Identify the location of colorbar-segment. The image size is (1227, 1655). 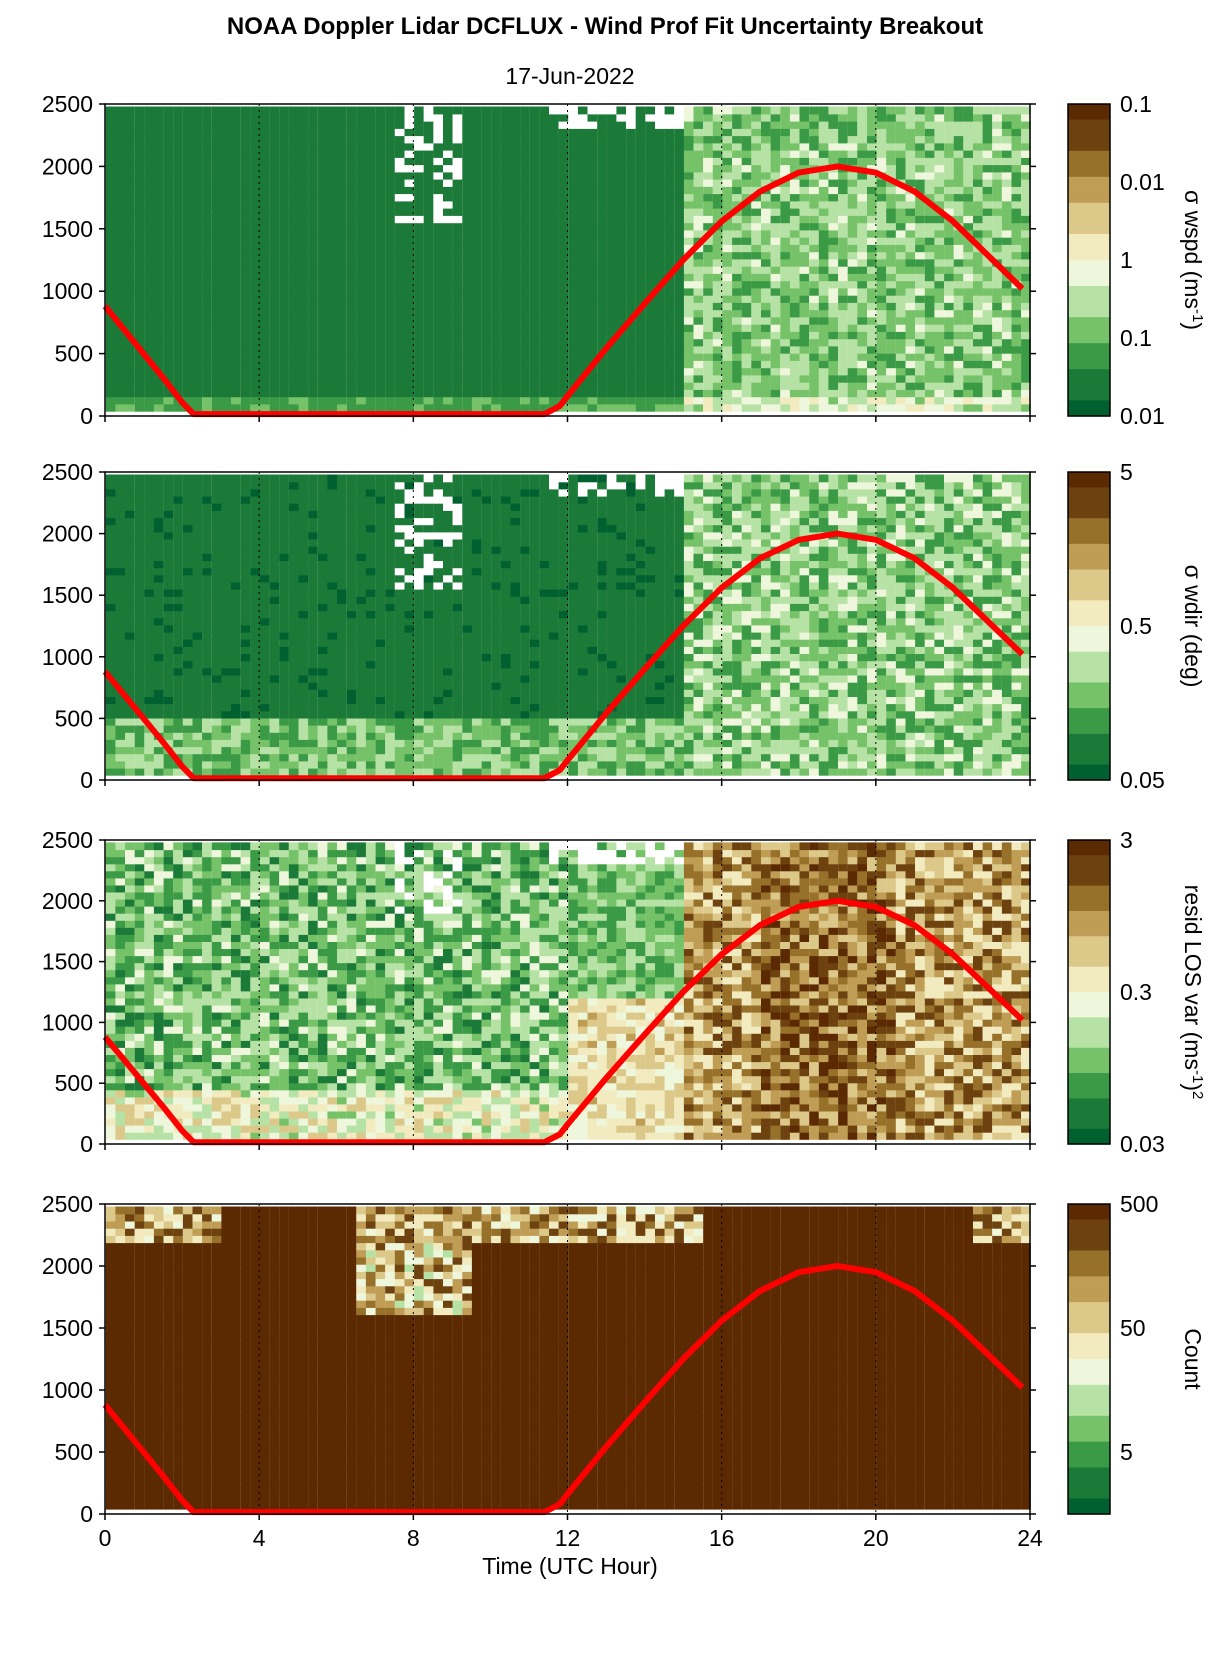
(1089, 237).